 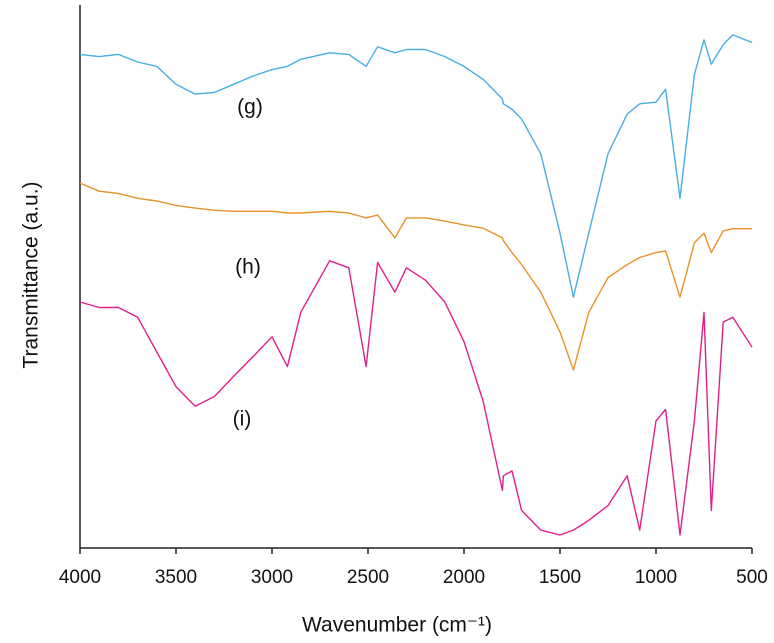 I want to click on x-tick-label: 2000, so click(x=464, y=577).